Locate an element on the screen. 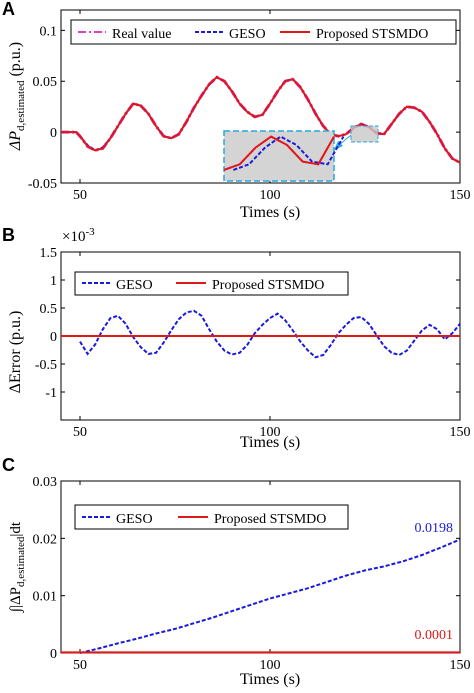 This screenshot has height=693, width=474. svg-text:ΔPd,estimated(p.u.): ΔPd,estimated (p.u.) is located at coordinates (17, 96).